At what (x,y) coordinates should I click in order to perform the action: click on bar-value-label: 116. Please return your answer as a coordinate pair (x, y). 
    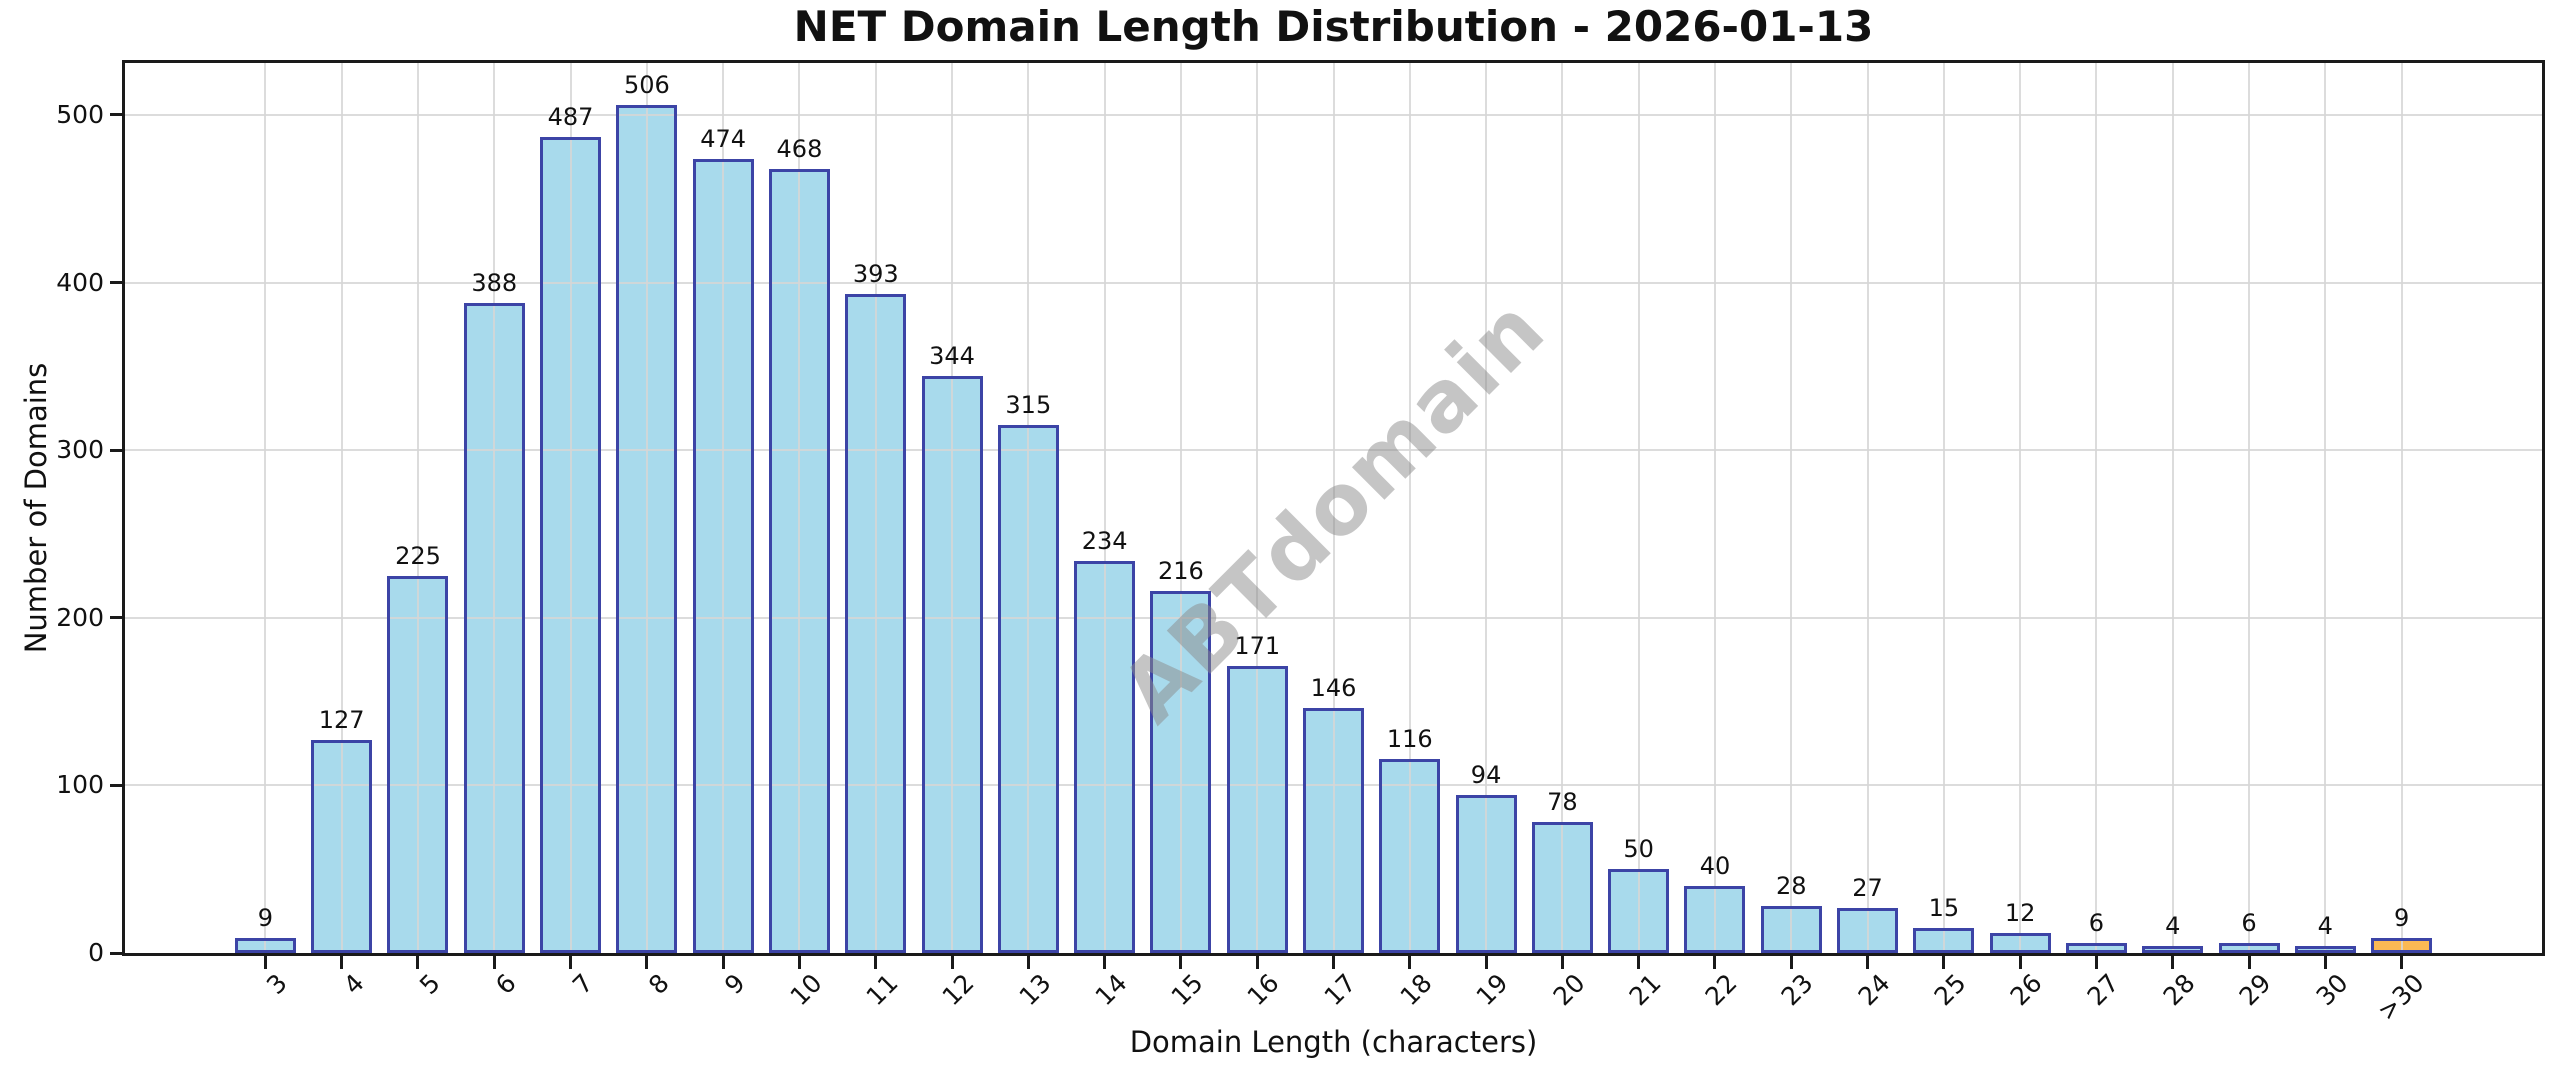
    Looking at the image, I should click on (1409, 738).